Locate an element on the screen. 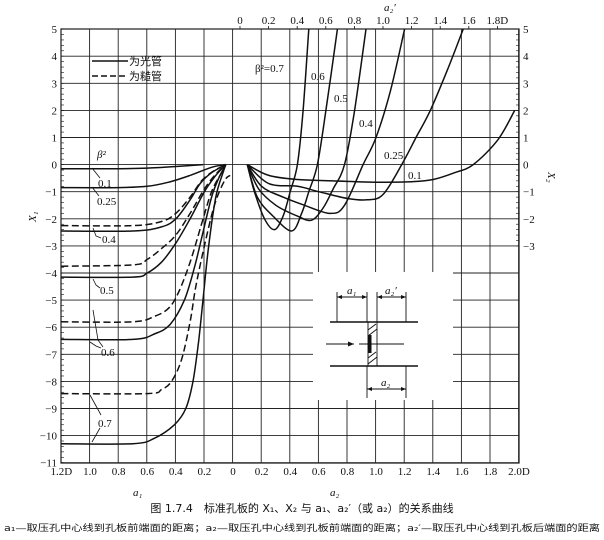 This screenshot has width=604, height=540. a1-tick-label: 1.0 is located at coordinates (90, 472).